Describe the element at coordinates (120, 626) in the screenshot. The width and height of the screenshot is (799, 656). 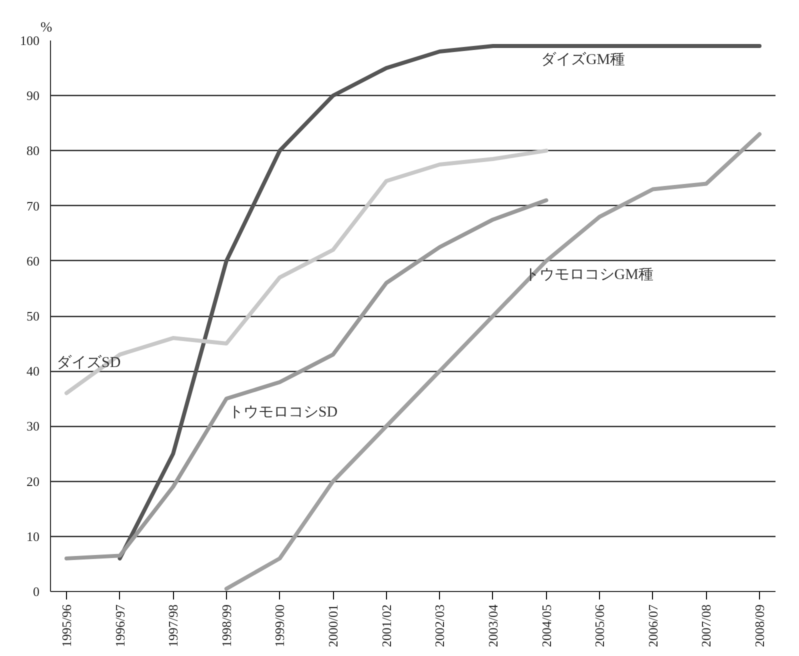
I see `x-tick-label: 1996/97` at that location.